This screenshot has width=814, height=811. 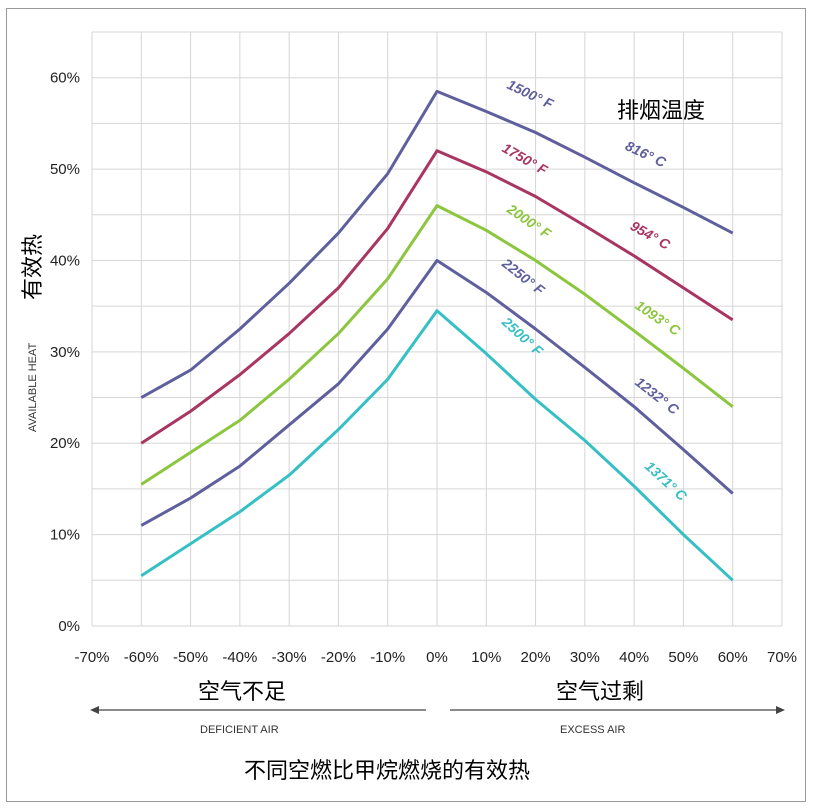 What do you see at coordinates (658, 318) in the screenshot?
I see `series-label-celsius: 1093° C` at bounding box center [658, 318].